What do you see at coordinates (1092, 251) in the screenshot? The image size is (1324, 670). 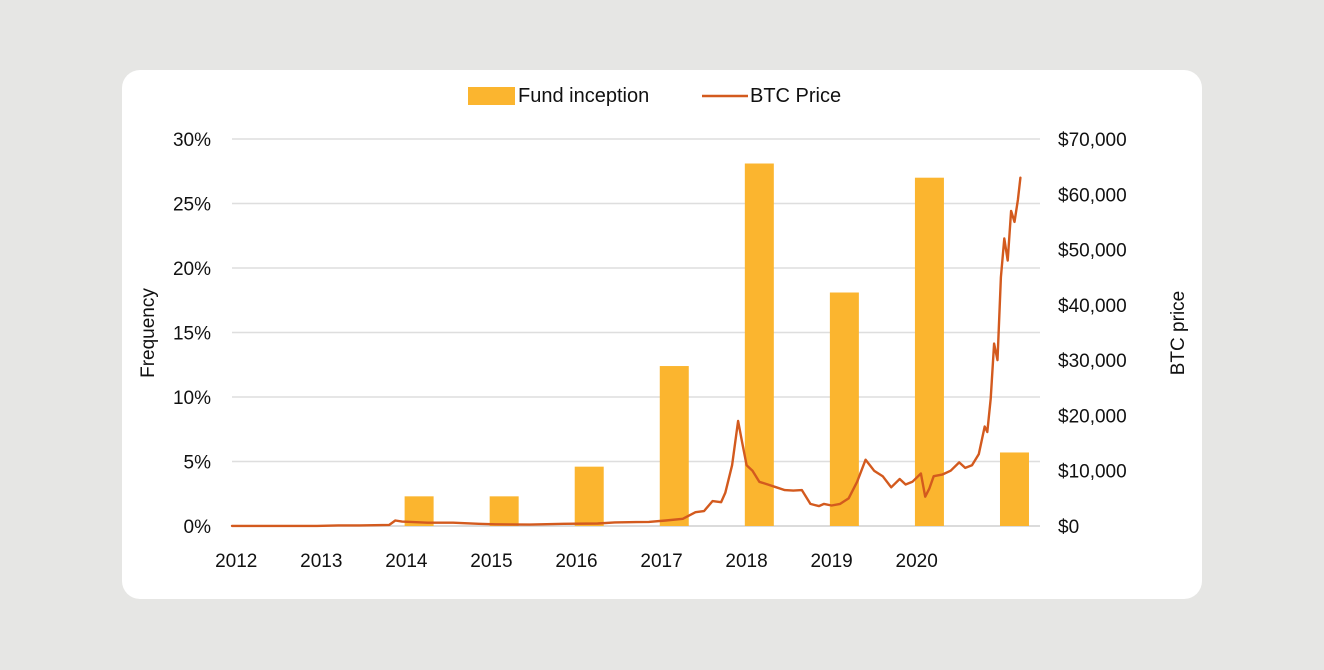 I see `y2-tick-label: $50,000` at bounding box center [1092, 251].